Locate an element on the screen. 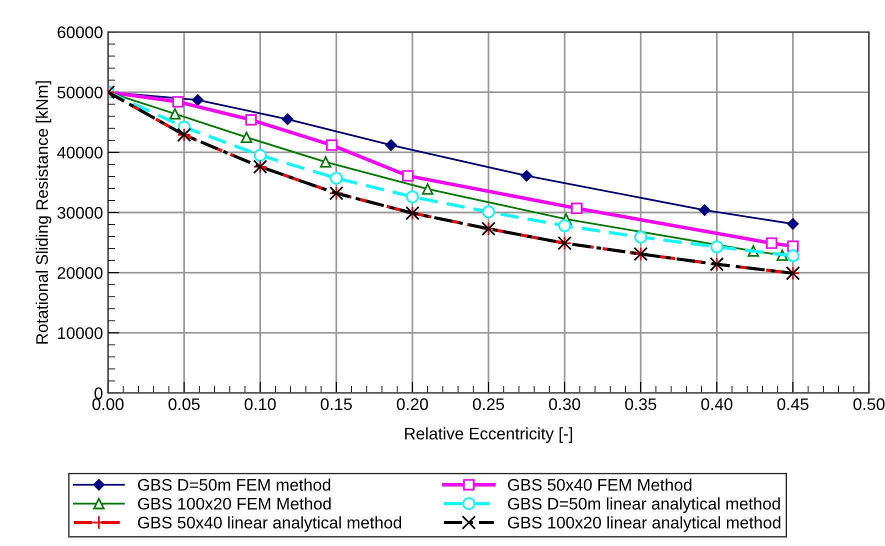  y-tick-label: 0 is located at coordinates (98, 393).